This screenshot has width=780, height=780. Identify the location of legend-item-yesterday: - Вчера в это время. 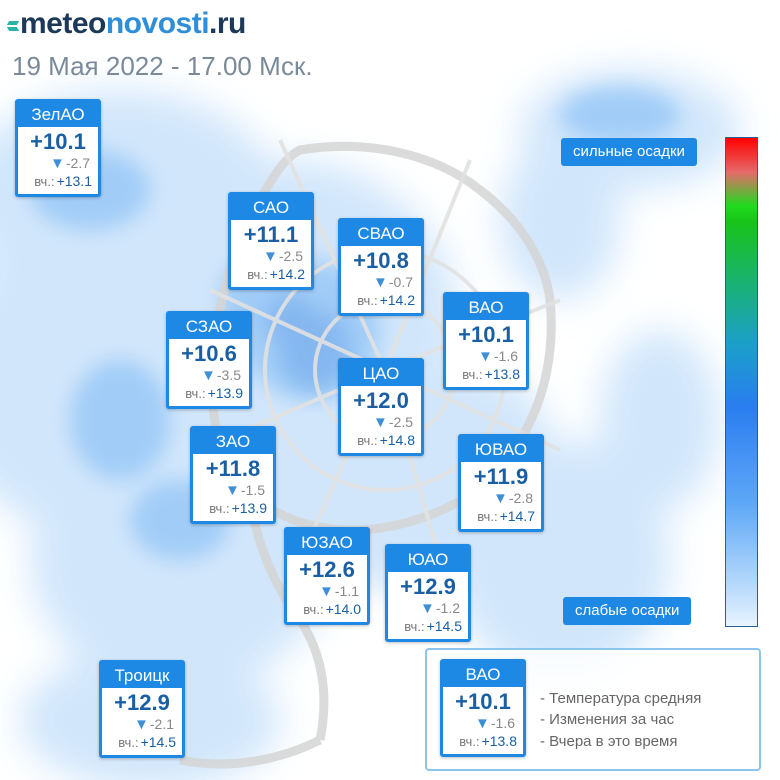
(609, 741).